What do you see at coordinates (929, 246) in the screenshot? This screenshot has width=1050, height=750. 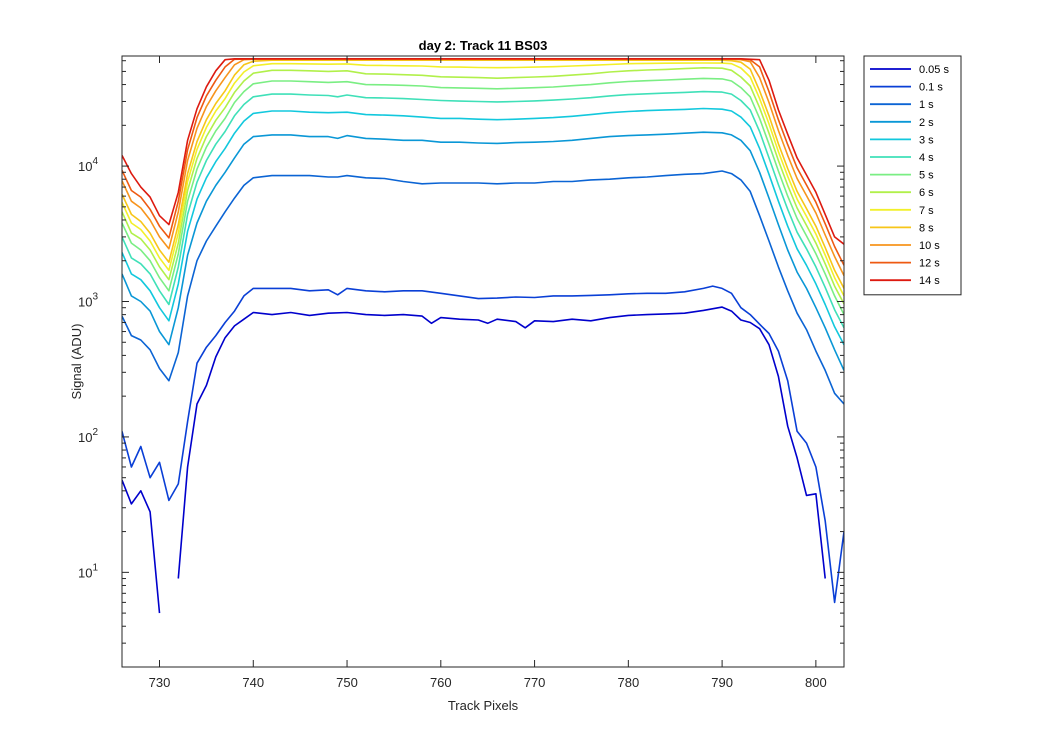 I see `legend-label: 10 s` at bounding box center [929, 246].